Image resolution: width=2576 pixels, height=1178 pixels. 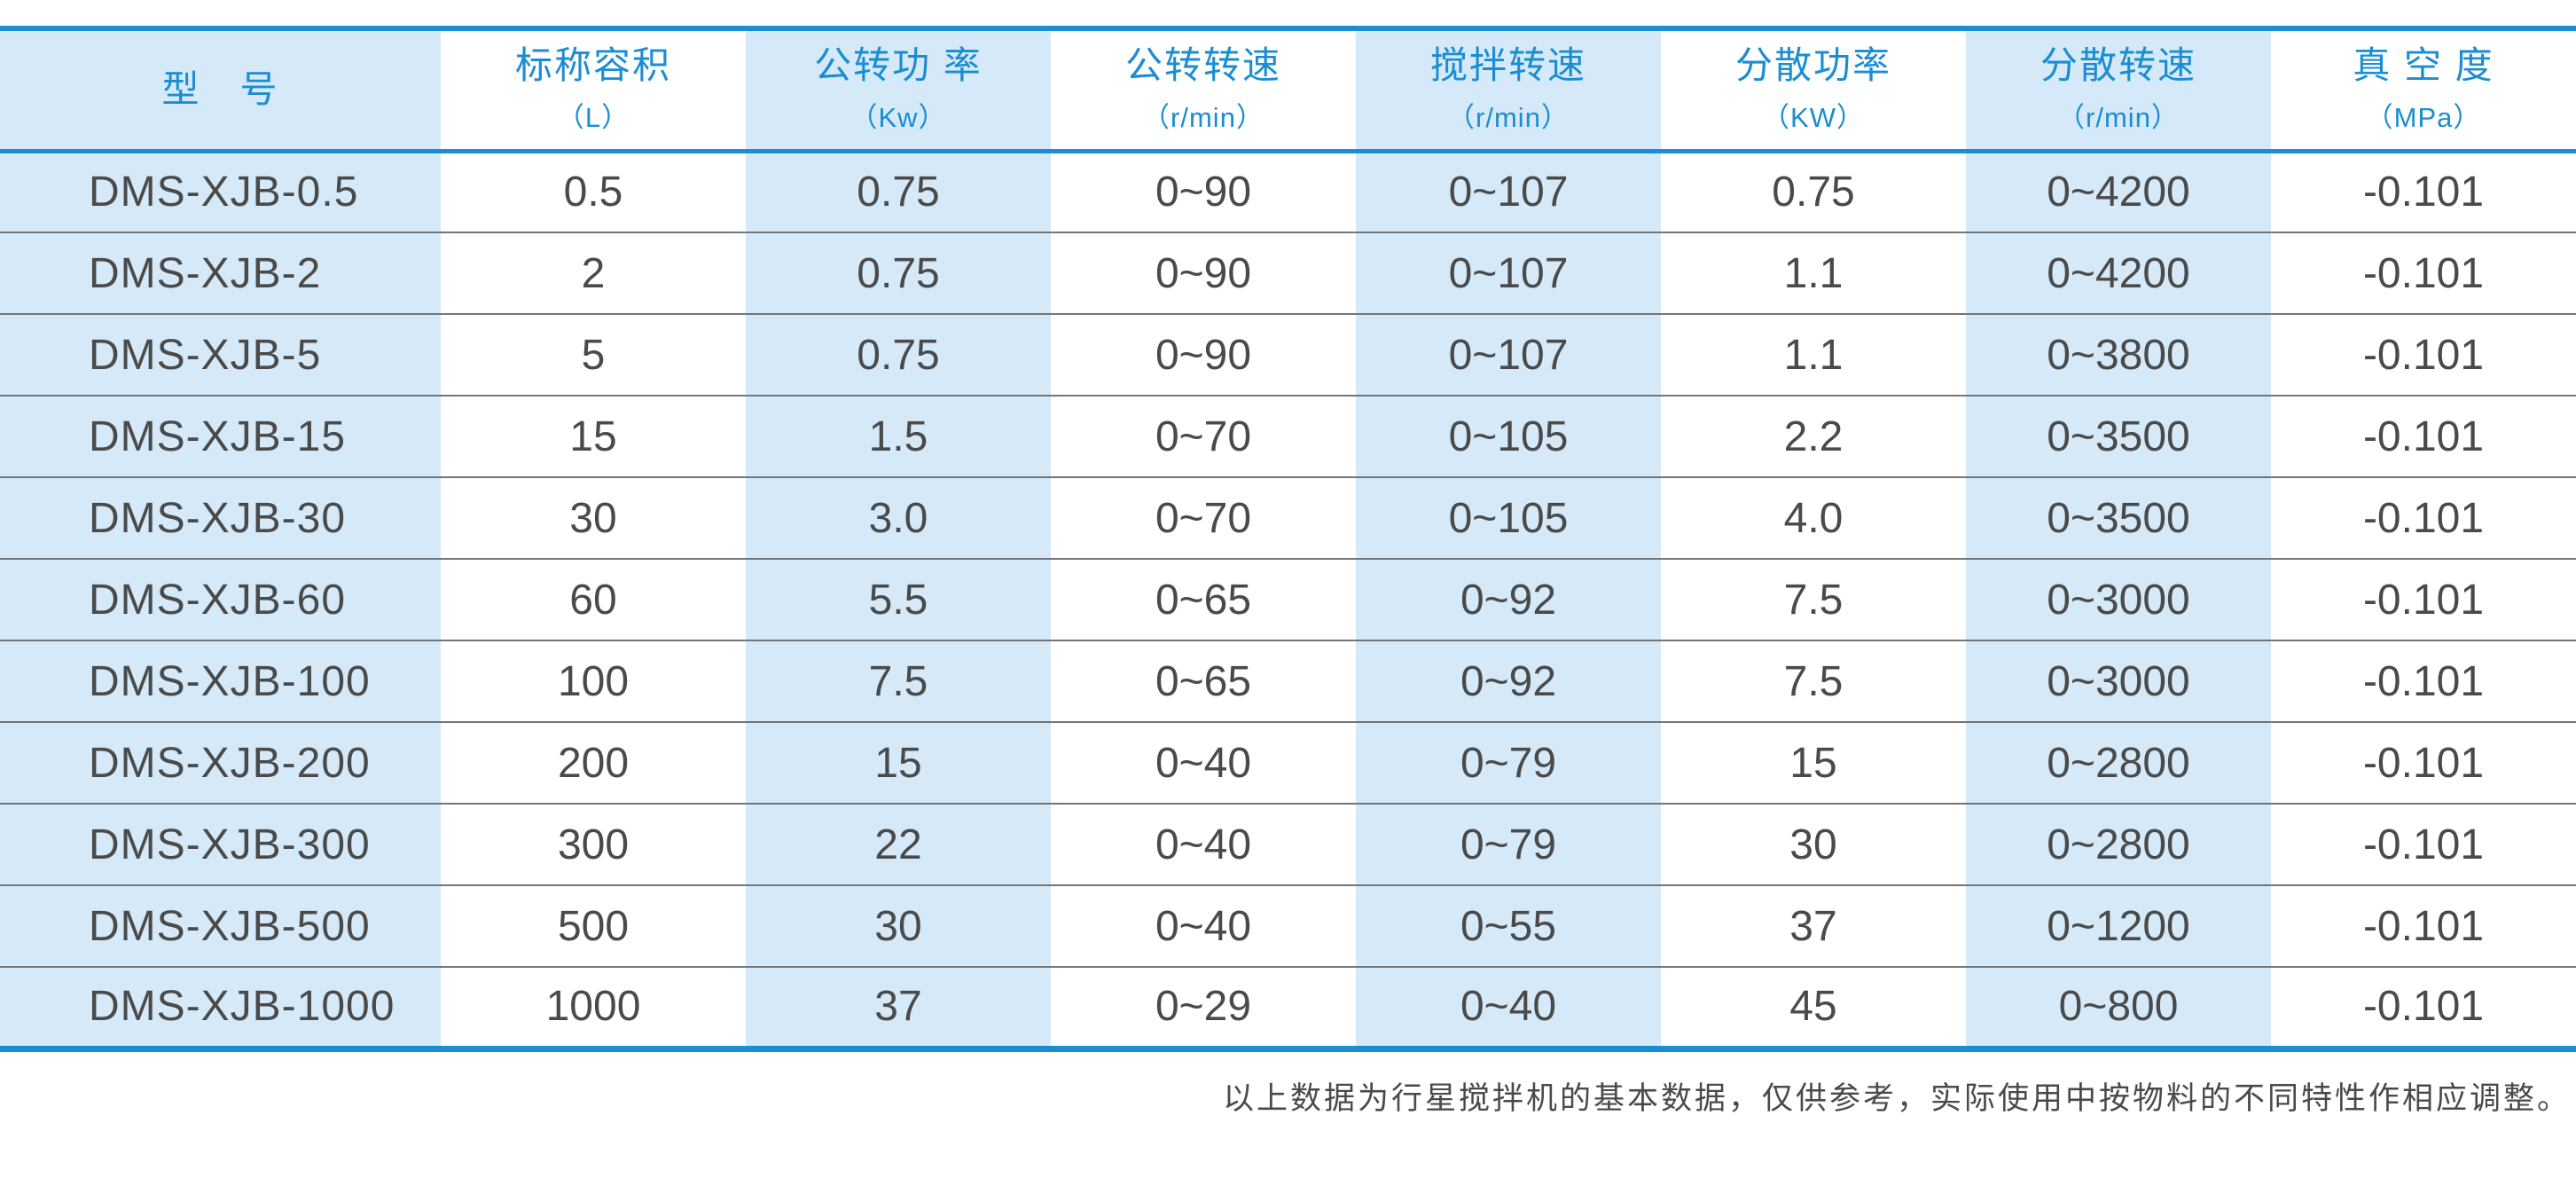 I want to click on cell-value: 0~55, so click(x=1508, y=925).